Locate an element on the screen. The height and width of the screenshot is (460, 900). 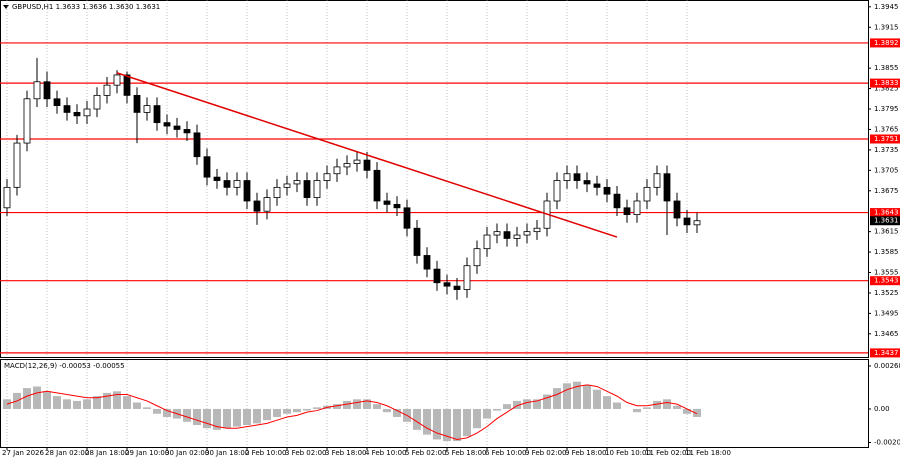
y-tick-label: 1.3825 is located at coordinates (886, 89).